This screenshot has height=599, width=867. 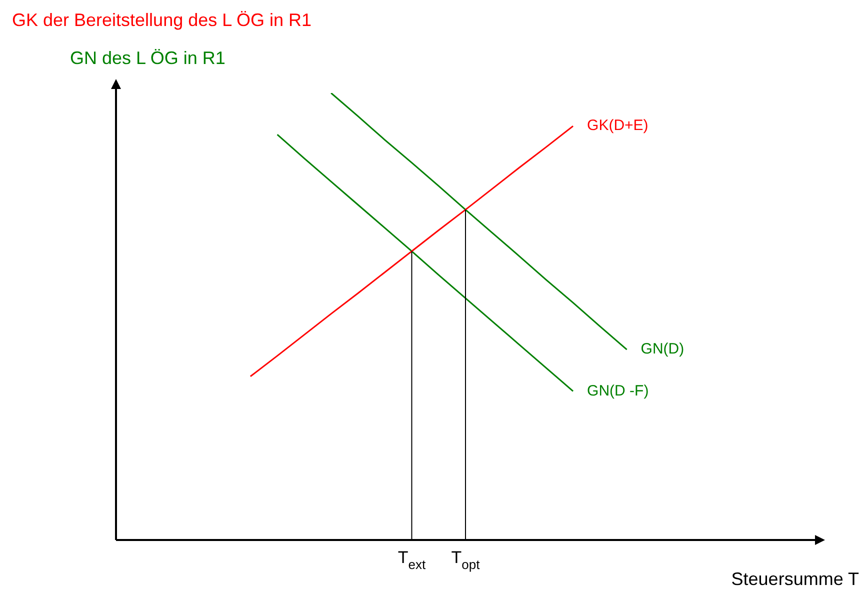 I want to click on series-label: GN(D -F), so click(x=618, y=391).